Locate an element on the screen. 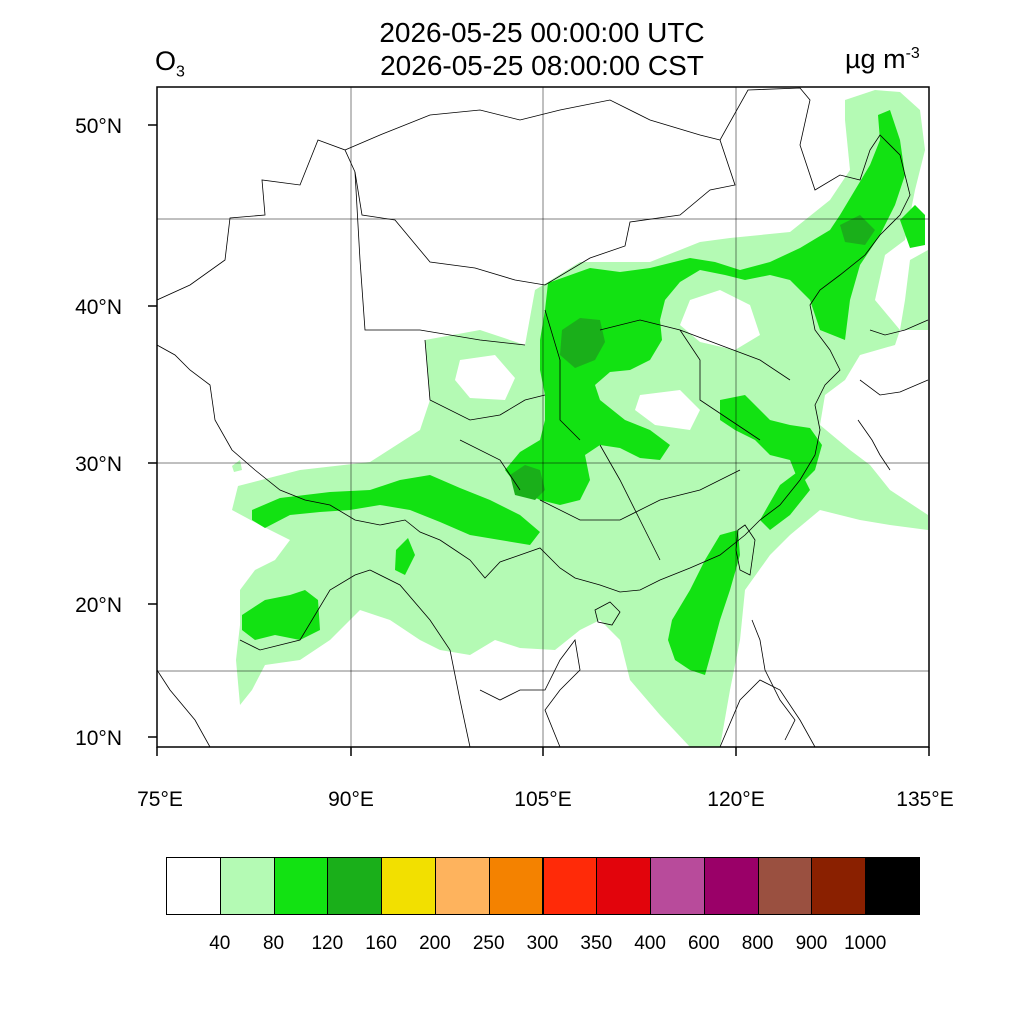  species-name: O is located at coordinates (166, 61).